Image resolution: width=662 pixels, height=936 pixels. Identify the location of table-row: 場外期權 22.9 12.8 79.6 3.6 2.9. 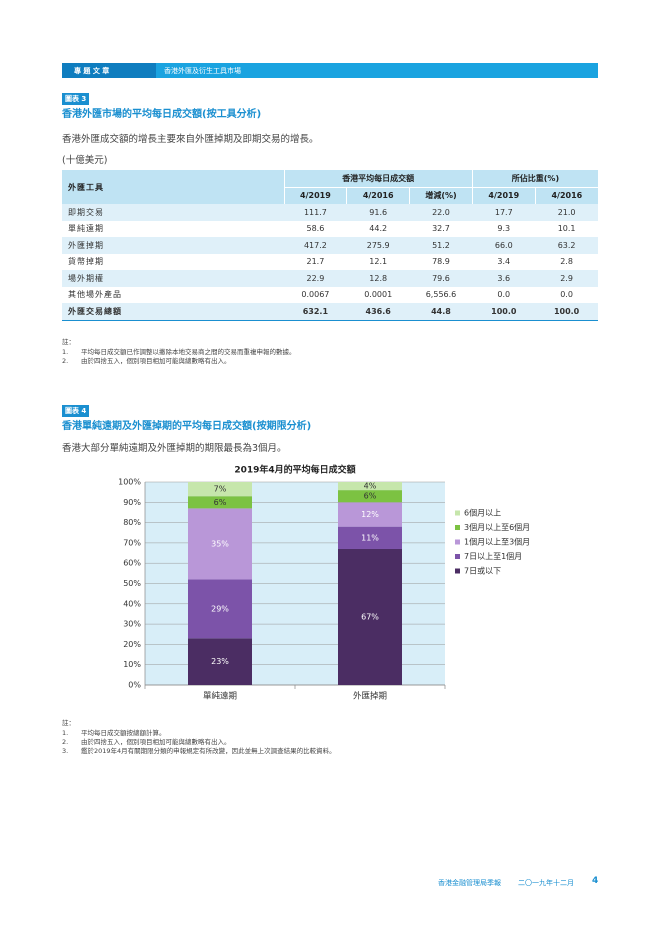
(330, 278).